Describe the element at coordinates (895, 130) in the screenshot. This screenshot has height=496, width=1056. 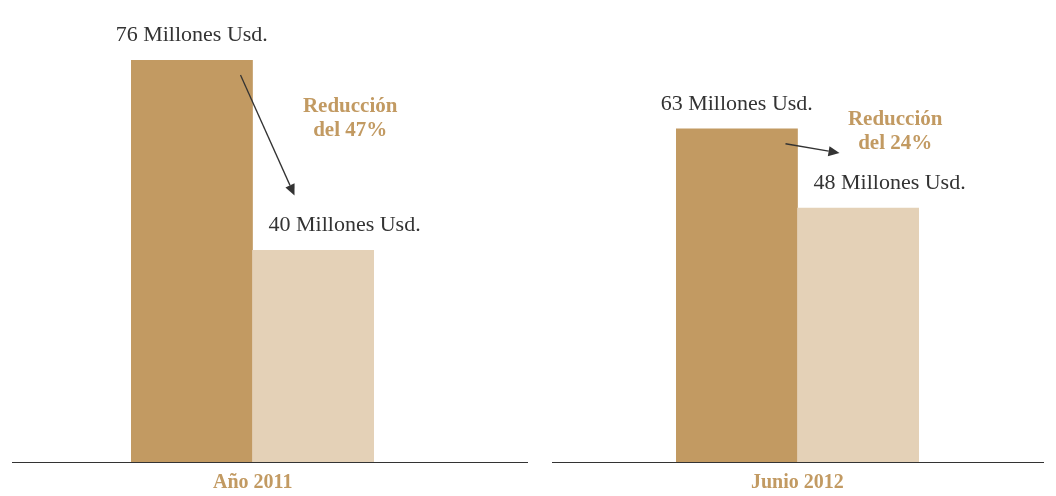
I see `annotation: Reducción del 24%` at that location.